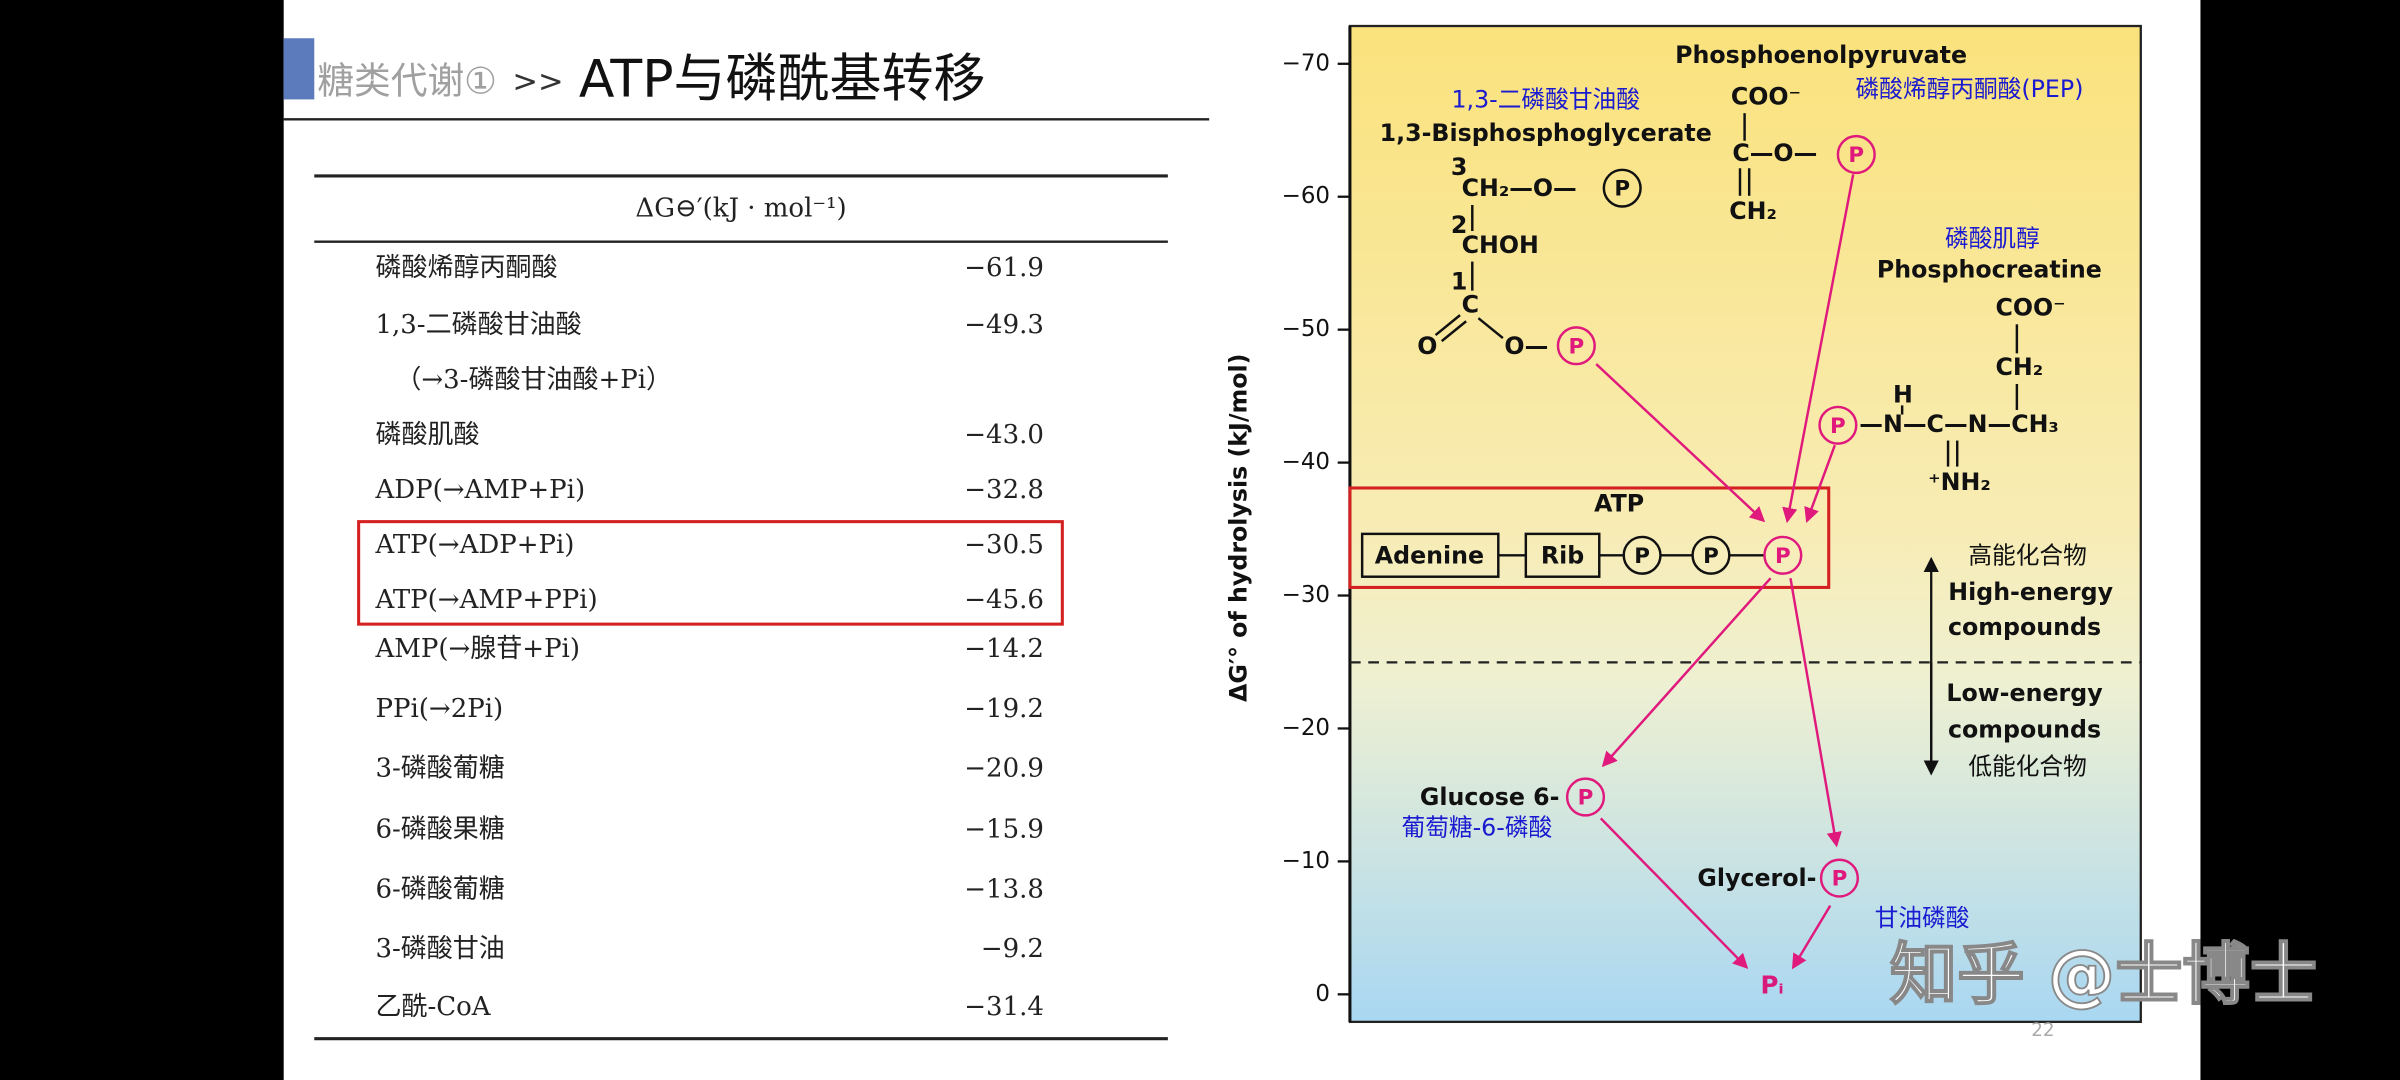 The image size is (2400, 1080). Describe the element at coordinates (1545, 99) in the screenshot. I see `label-cn: 1,3-二磷酸甘油酸` at that location.